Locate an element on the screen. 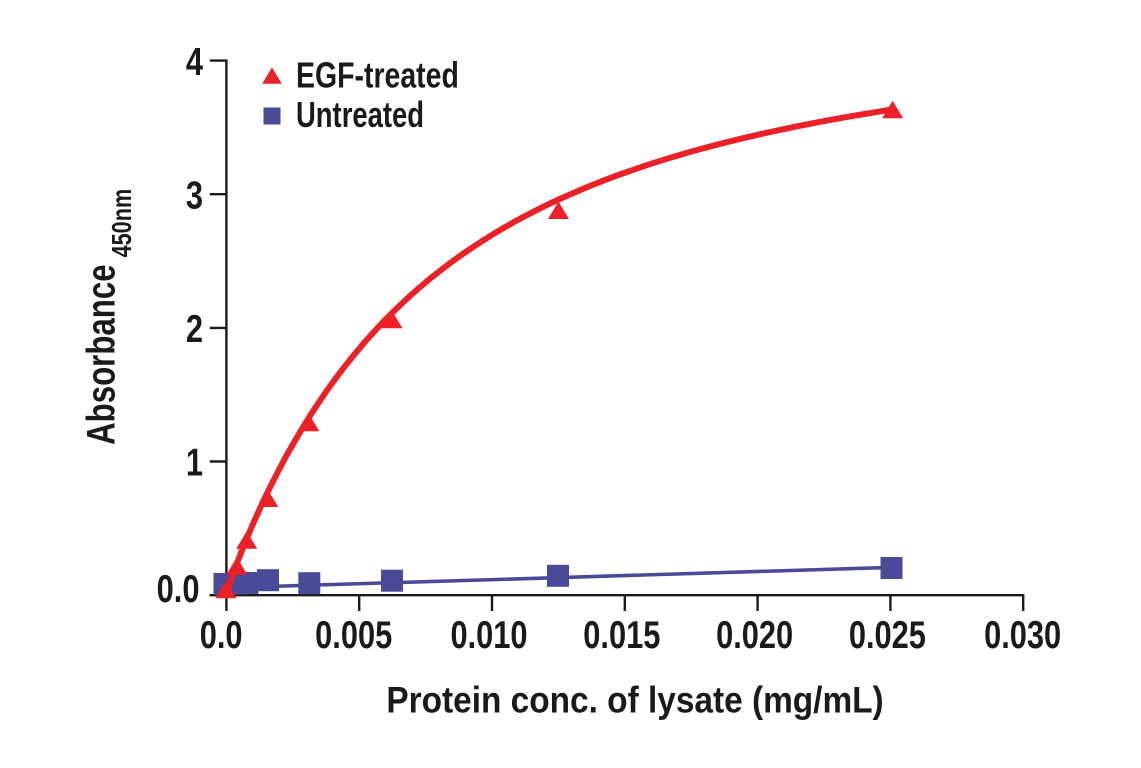  svg-text: 0.010 is located at coordinates (488, 634).